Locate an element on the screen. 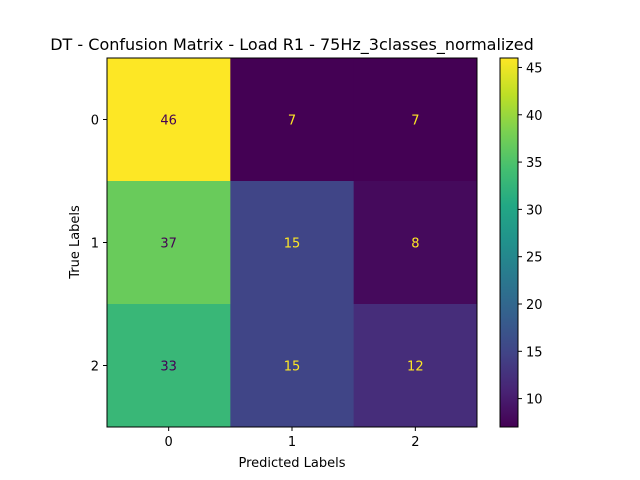 This screenshot has width=640, height=480. colorbar-tick-label: 10 is located at coordinates (534, 400).